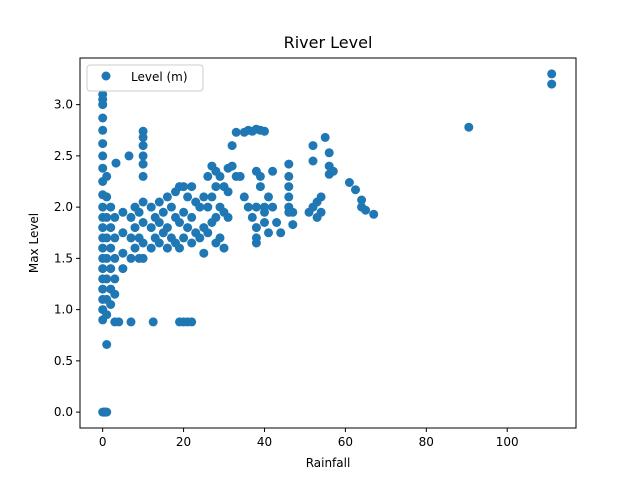  What do you see at coordinates (63, 156) in the screenshot?
I see `y-tick-label: 2.5` at bounding box center [63, 156].